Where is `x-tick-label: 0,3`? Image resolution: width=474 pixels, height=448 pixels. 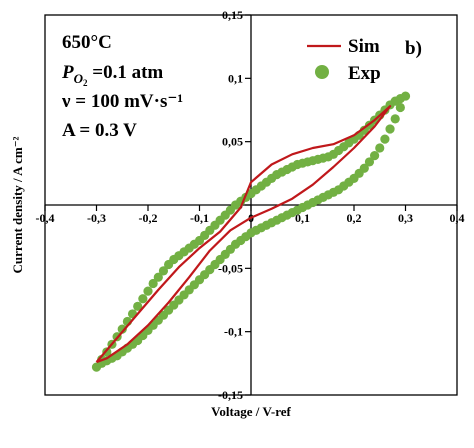 x-tick-label: 0,3 is located at coordinates (405, 218).